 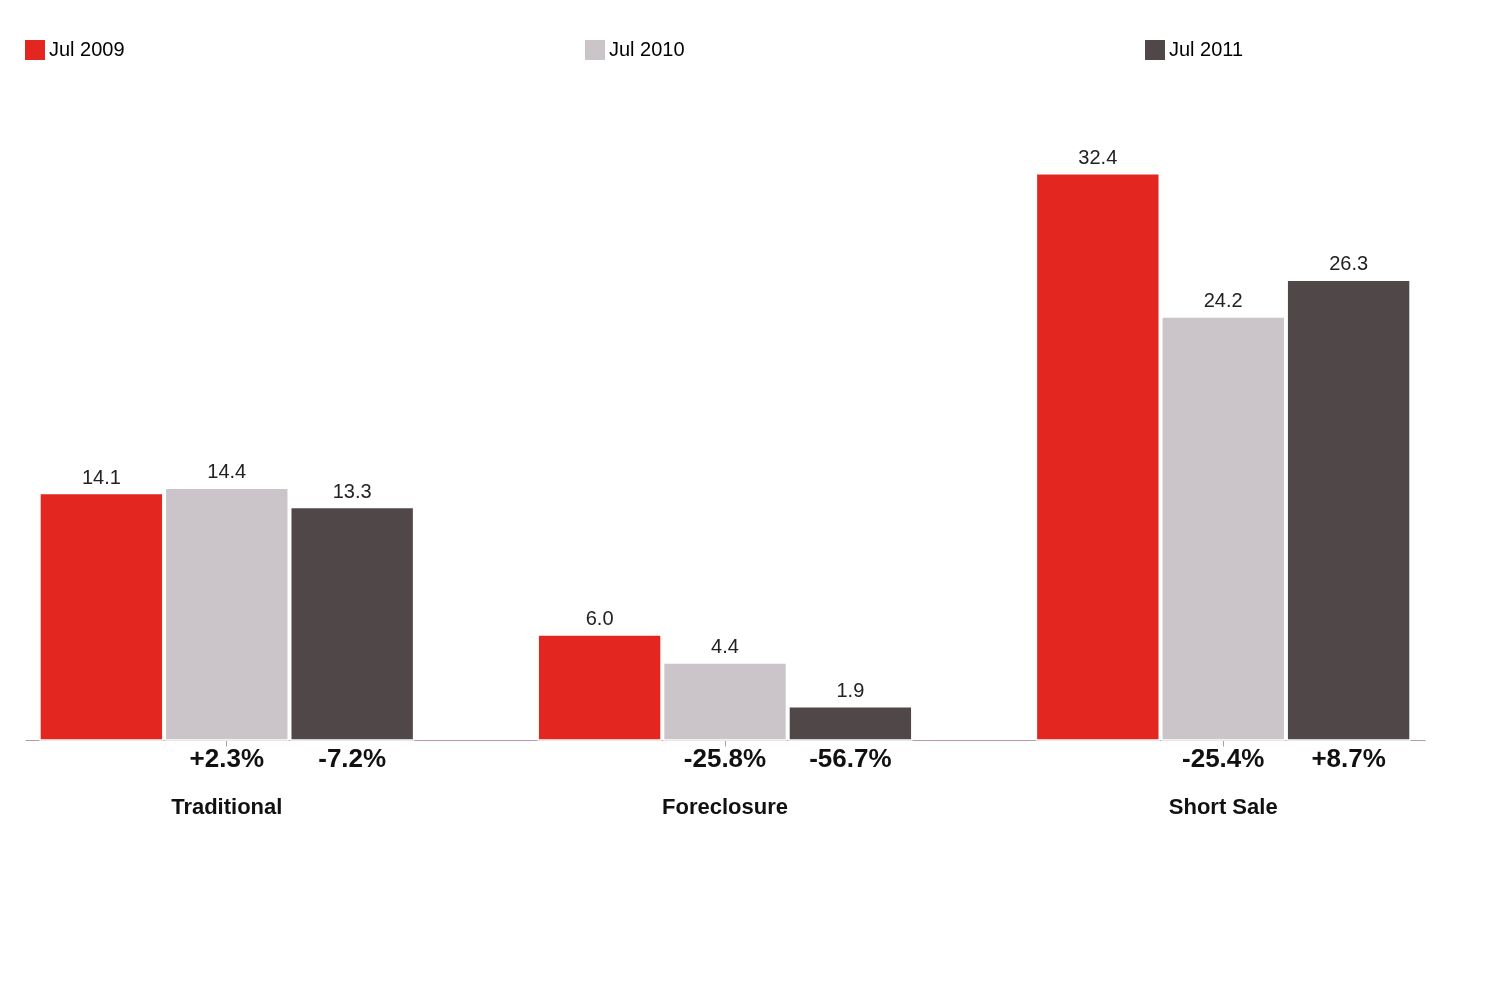 I want to click on text: -25.4%, so click(x=1223, y=758).